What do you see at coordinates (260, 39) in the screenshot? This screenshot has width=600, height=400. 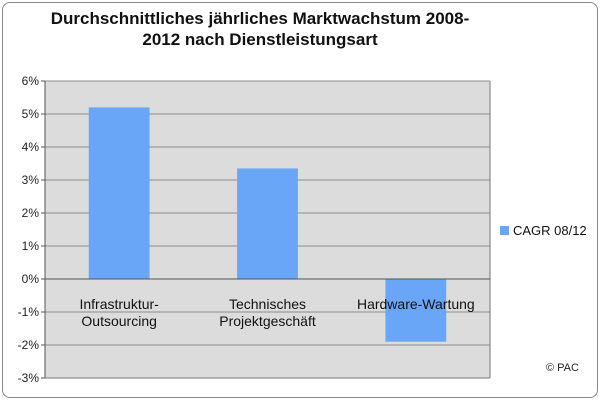 I see `chart-title-line-2: 2012 nach Dienstleistungsart` at bounding box center [260, 39].